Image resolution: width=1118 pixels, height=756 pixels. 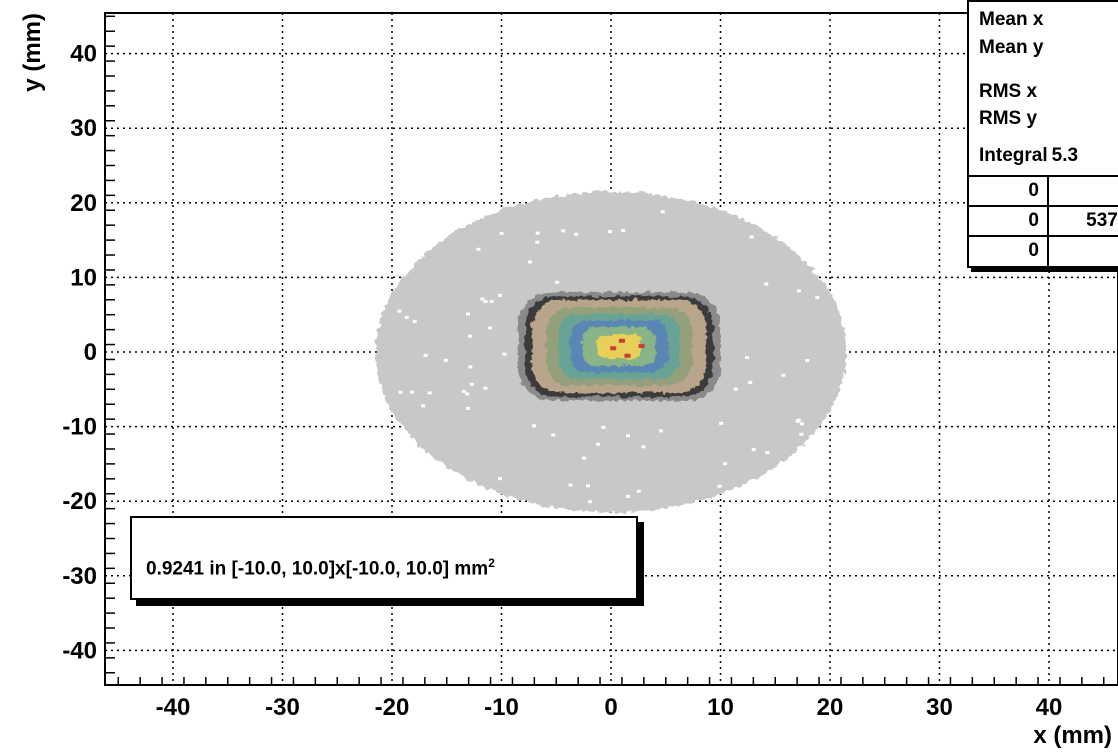 I want to click on mean-y-label: Mean y, so click(x=1011, y=47).